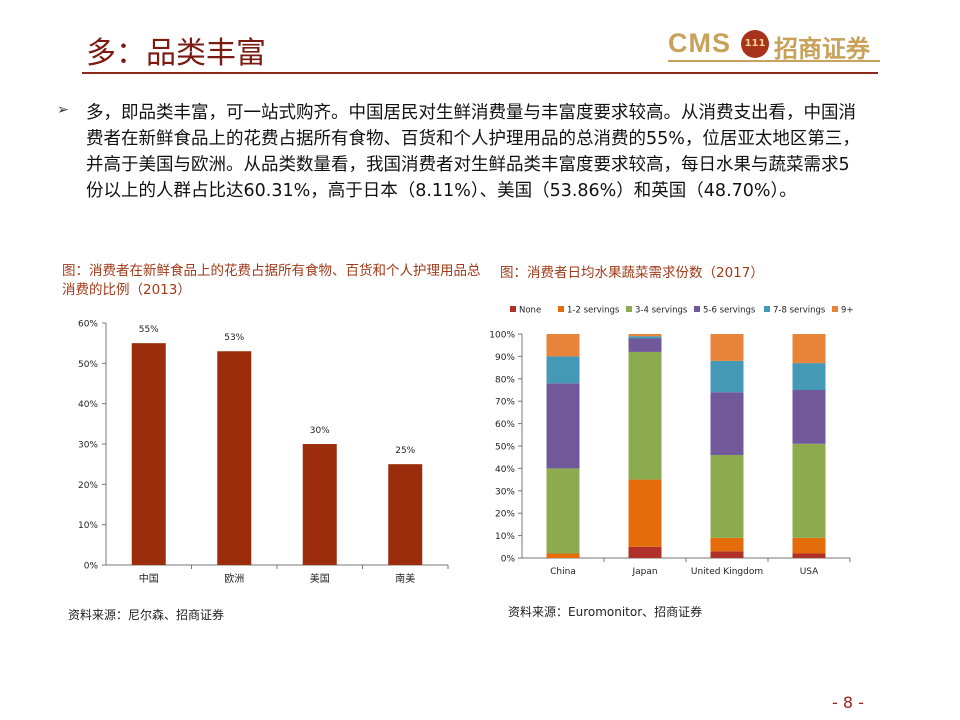 The height and width of the screenshot is (720, 960). I want to click on chart1-y-tick-label: 10%, so click(88, 526).